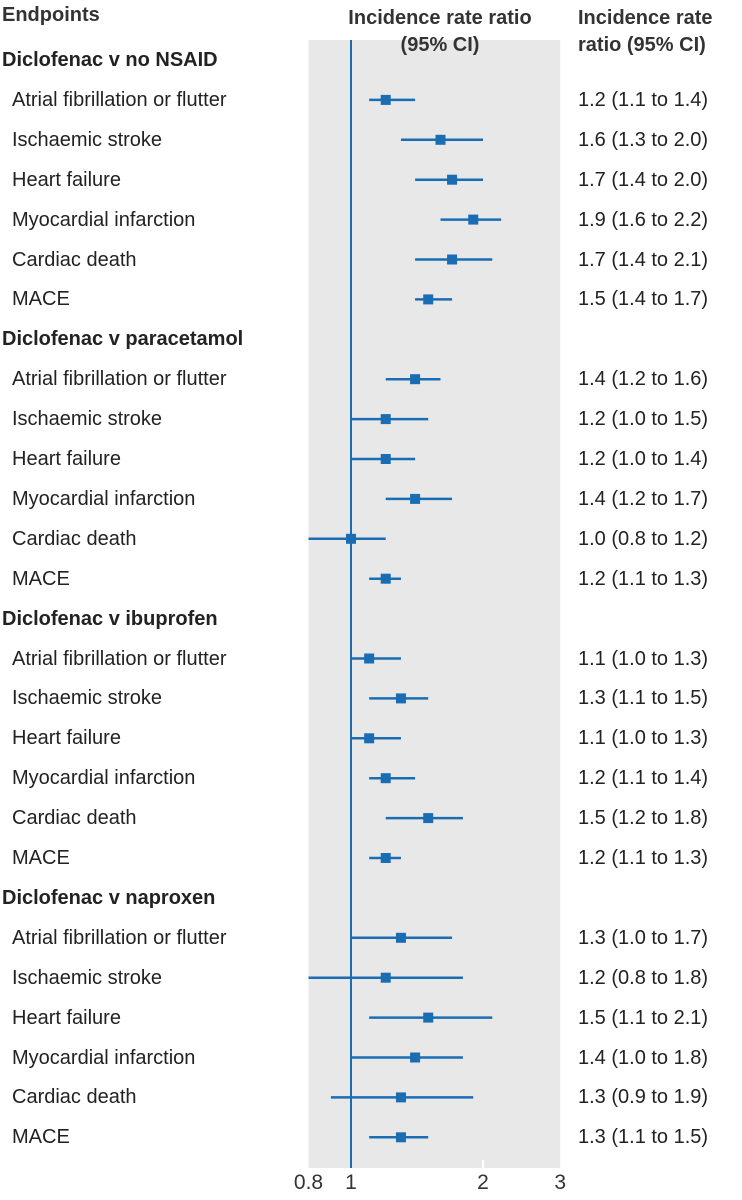 The width and height of the screenshot is (742, 1200). I want to click on x-tick-label: 3, so click(560, 1182).